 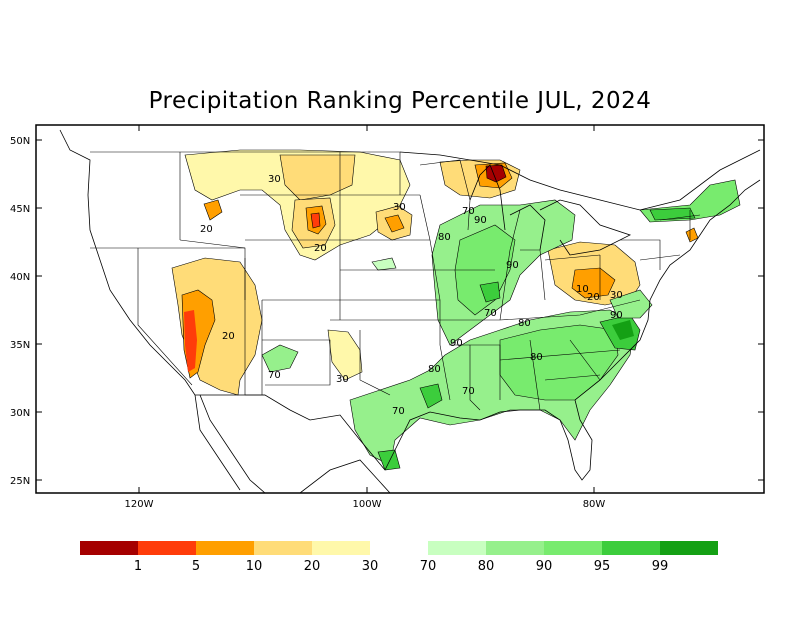 I want to click on lat-label-25n: 25N, so click(x=20, y=481).